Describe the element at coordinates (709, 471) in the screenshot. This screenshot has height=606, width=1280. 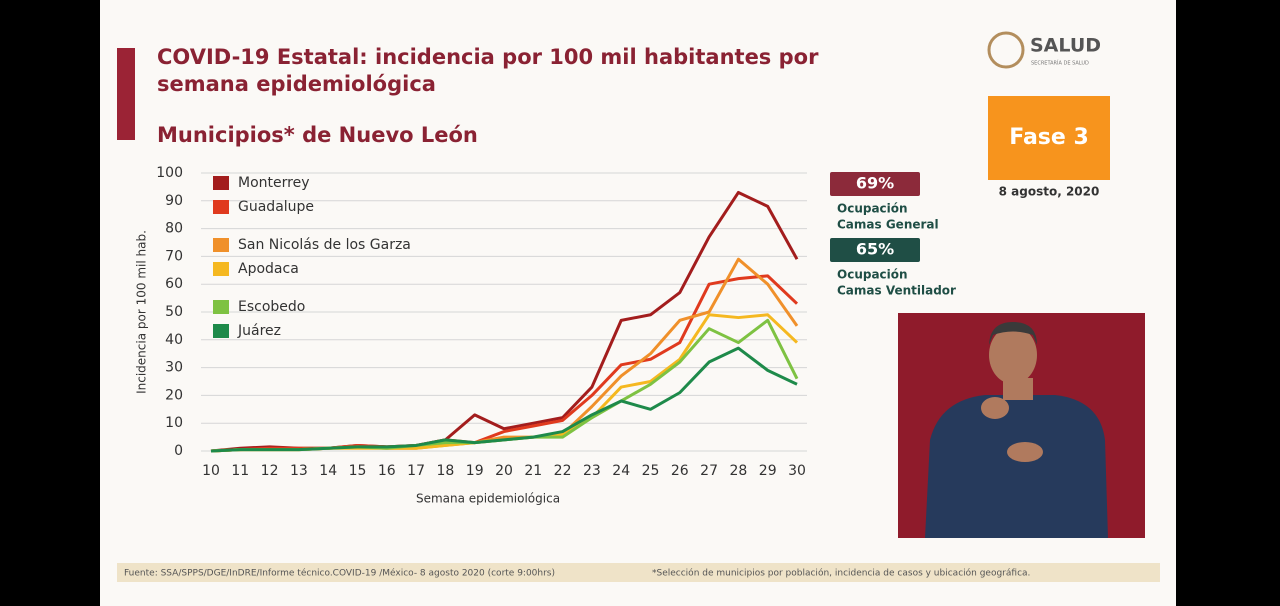
I see `x-tick-label: 27` at that location.